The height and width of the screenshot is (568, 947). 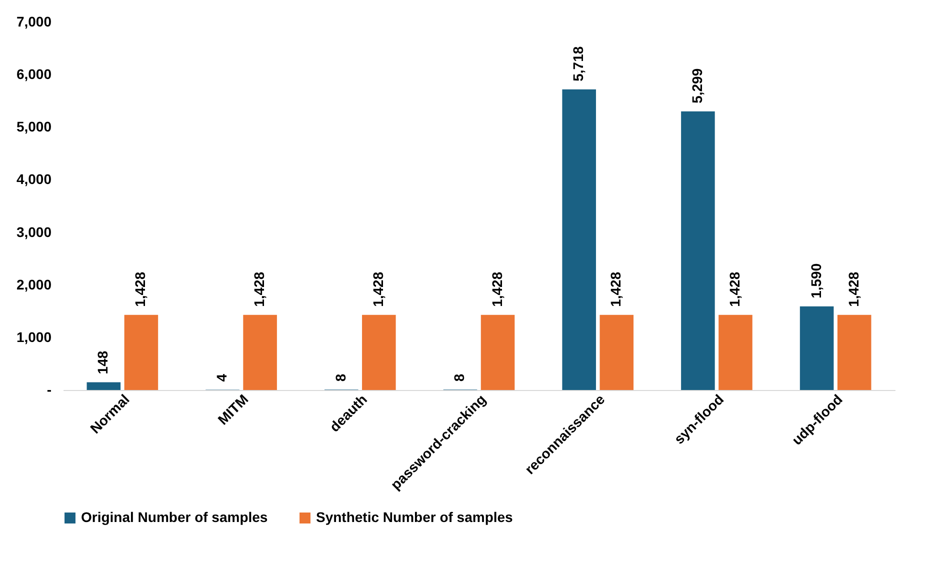 What do you see at coordinates (696, 86) in the screenshot?
I see `data-label: 5,299` at bounding box center [696, 86].